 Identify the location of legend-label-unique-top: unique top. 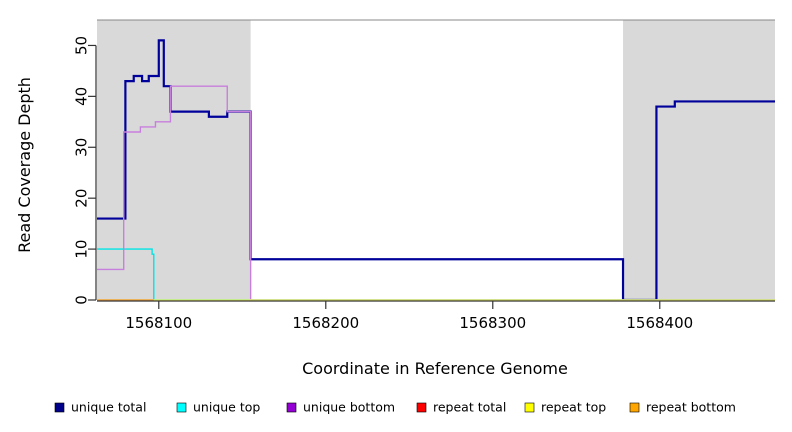
(226, 407).